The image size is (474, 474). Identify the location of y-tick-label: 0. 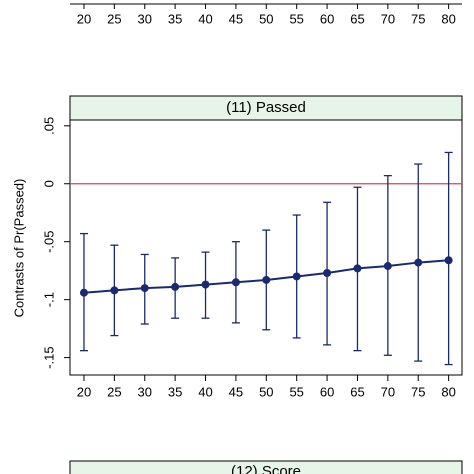
(48, 183).